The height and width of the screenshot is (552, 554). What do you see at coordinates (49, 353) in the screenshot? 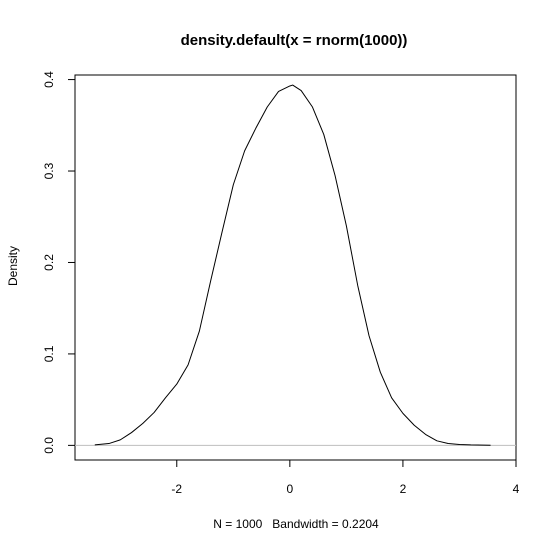
I see `y-tick-label: 0.1` at bounding box center [49, 353].